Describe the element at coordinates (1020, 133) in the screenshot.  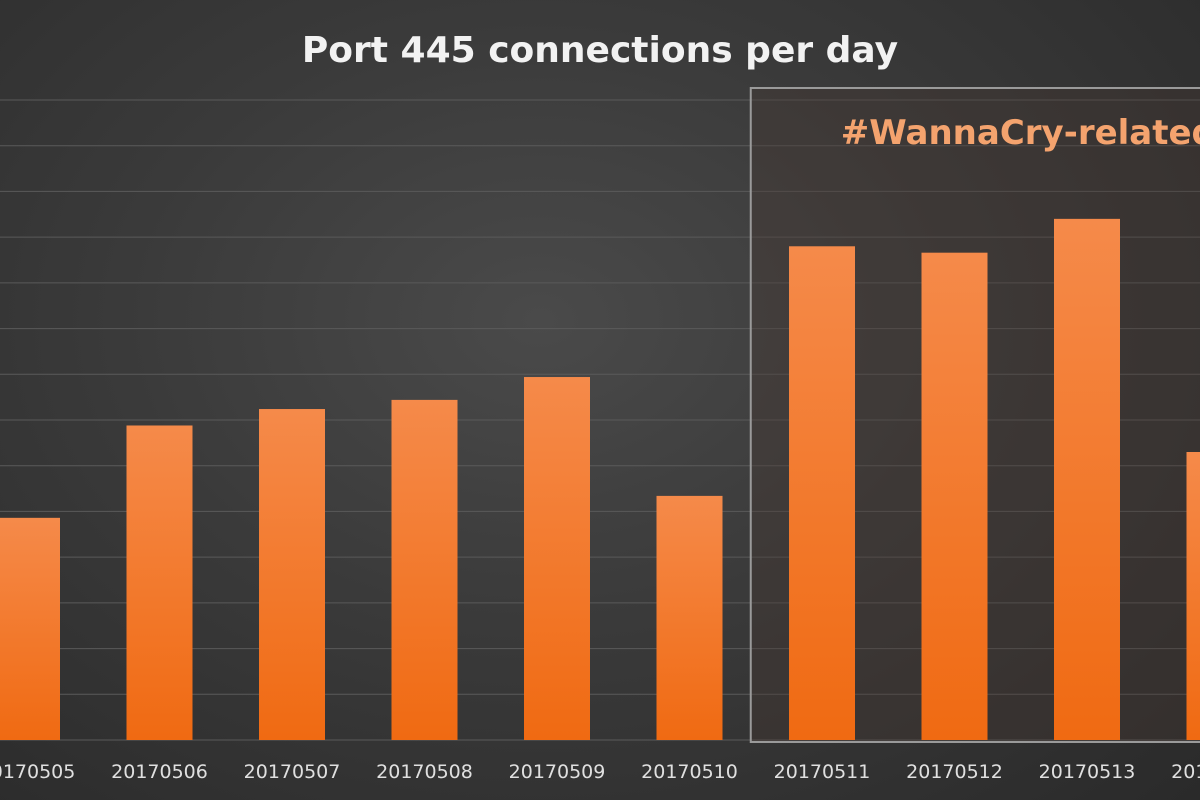
I see `annotation-label: #WannaCry-related?` at that location.